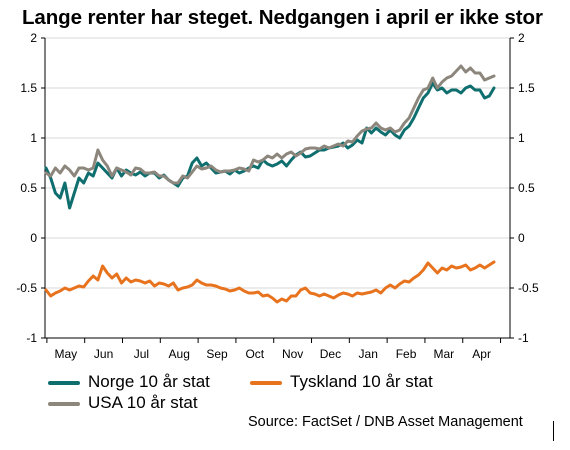 Image resolution: width=570 pixels, height=450 pixels. I want to click on x-tick-label: Apr, so click(481, 354).